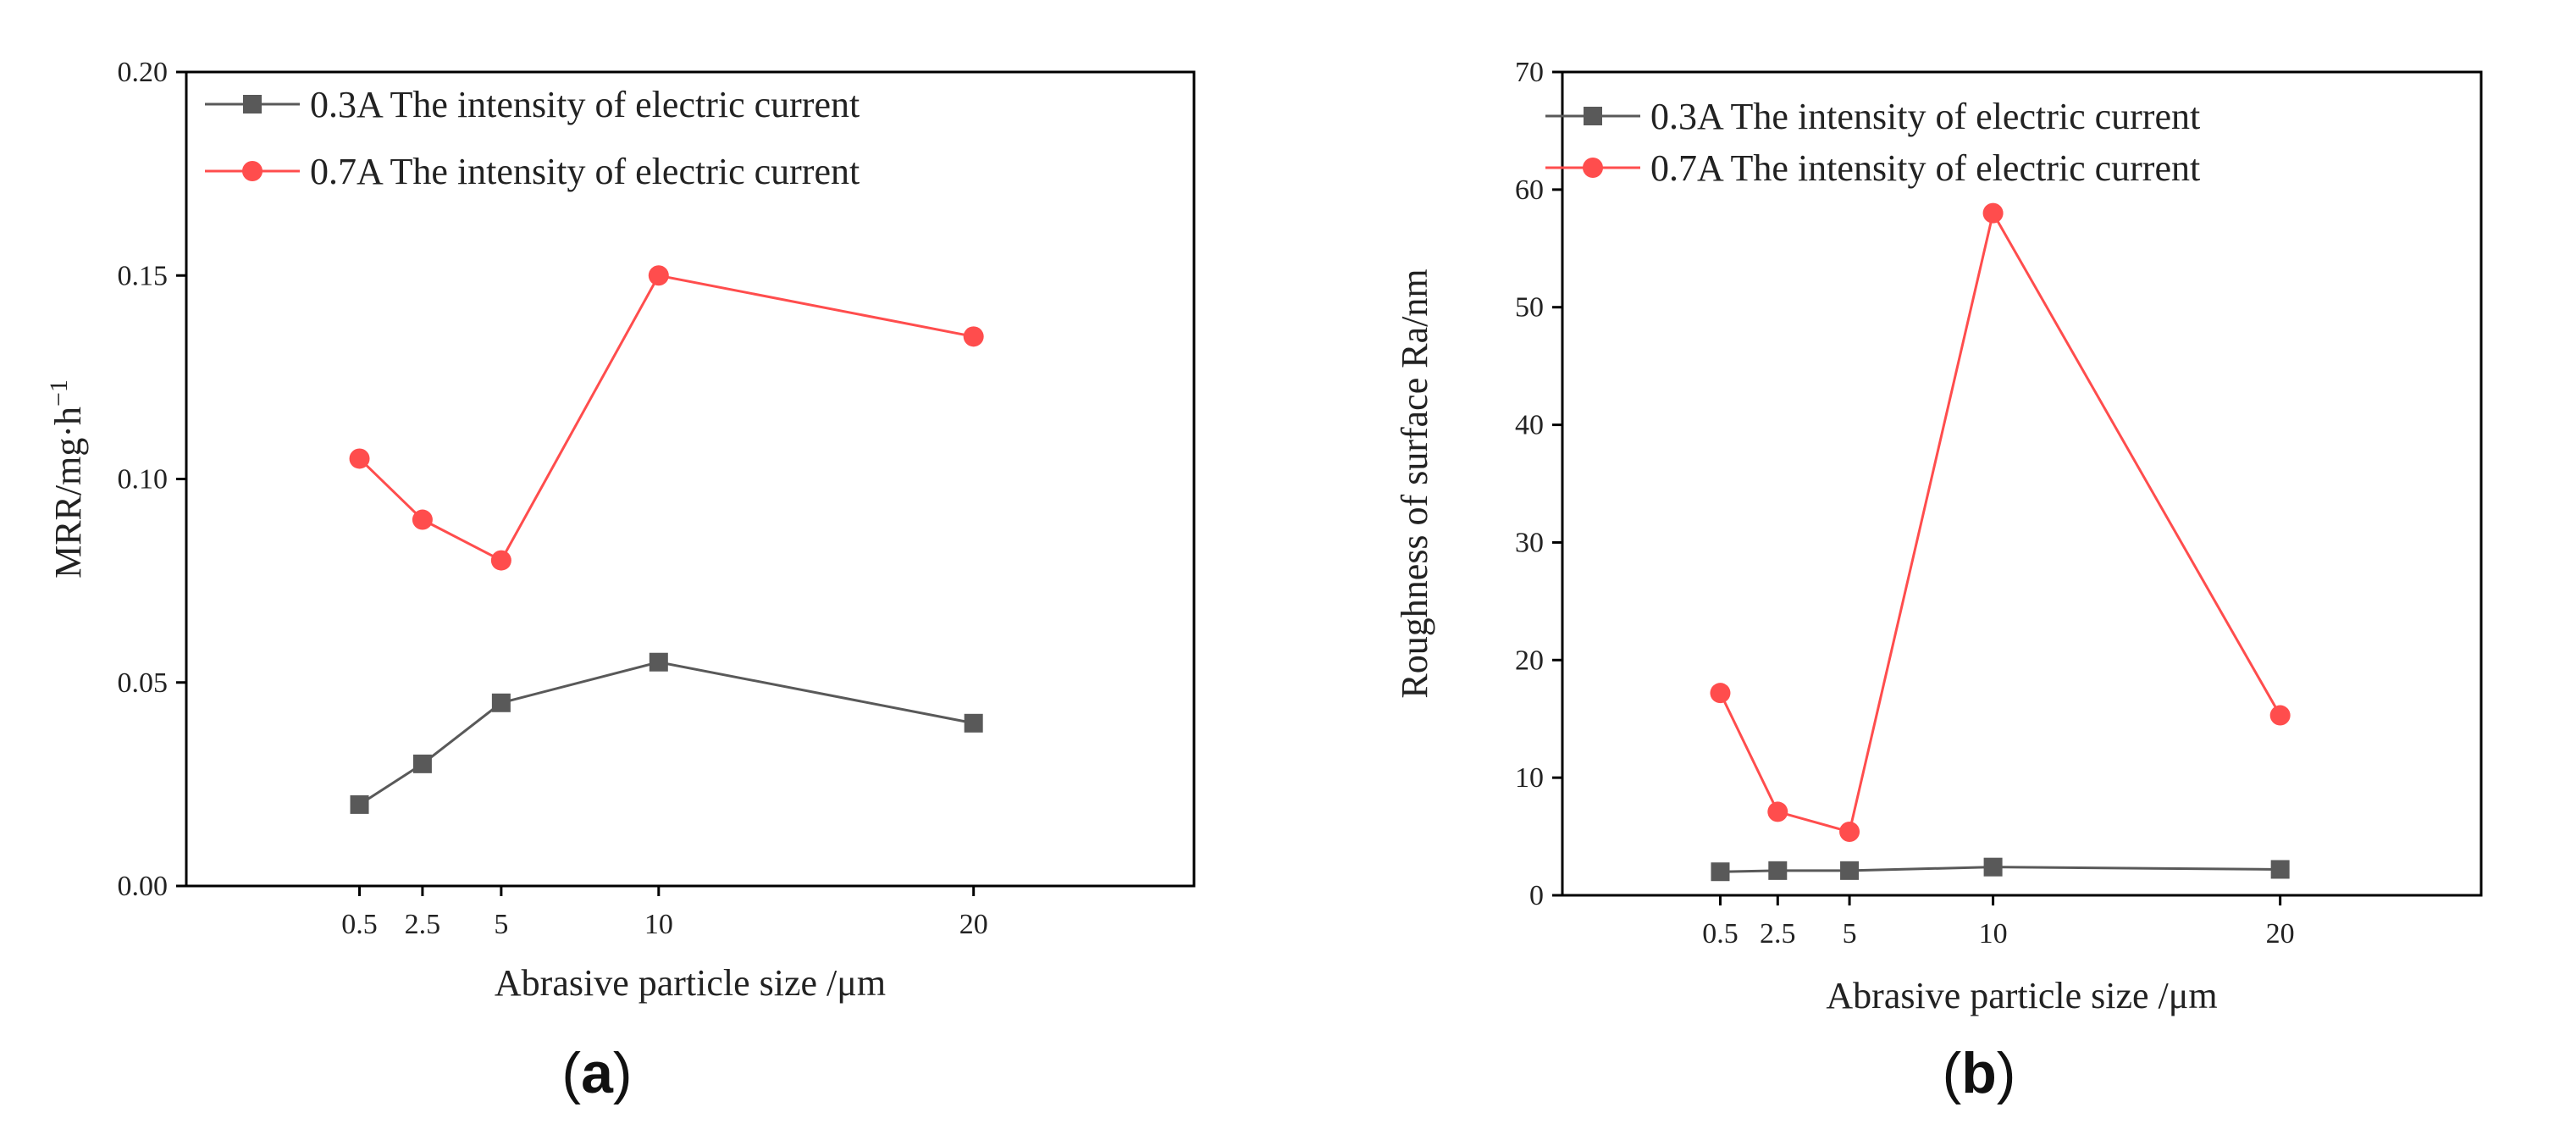 The height and width of the screenshot is (1146, 2576). I want to click on panel-label-a: (a), so click(596, 1073).